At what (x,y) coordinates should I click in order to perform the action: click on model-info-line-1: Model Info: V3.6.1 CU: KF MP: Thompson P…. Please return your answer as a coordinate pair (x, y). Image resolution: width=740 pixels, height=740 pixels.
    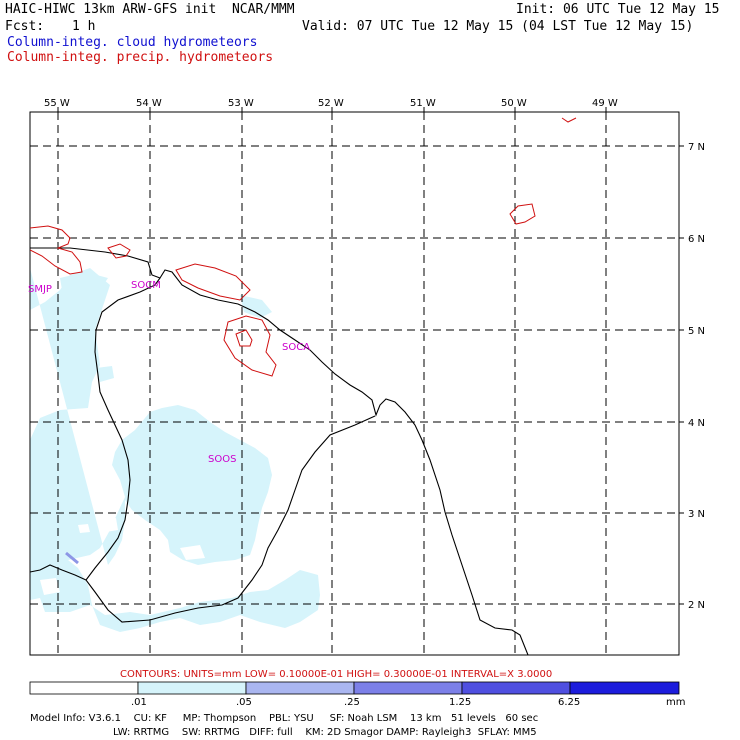
    Looking at the image, I should click on (284, 718).